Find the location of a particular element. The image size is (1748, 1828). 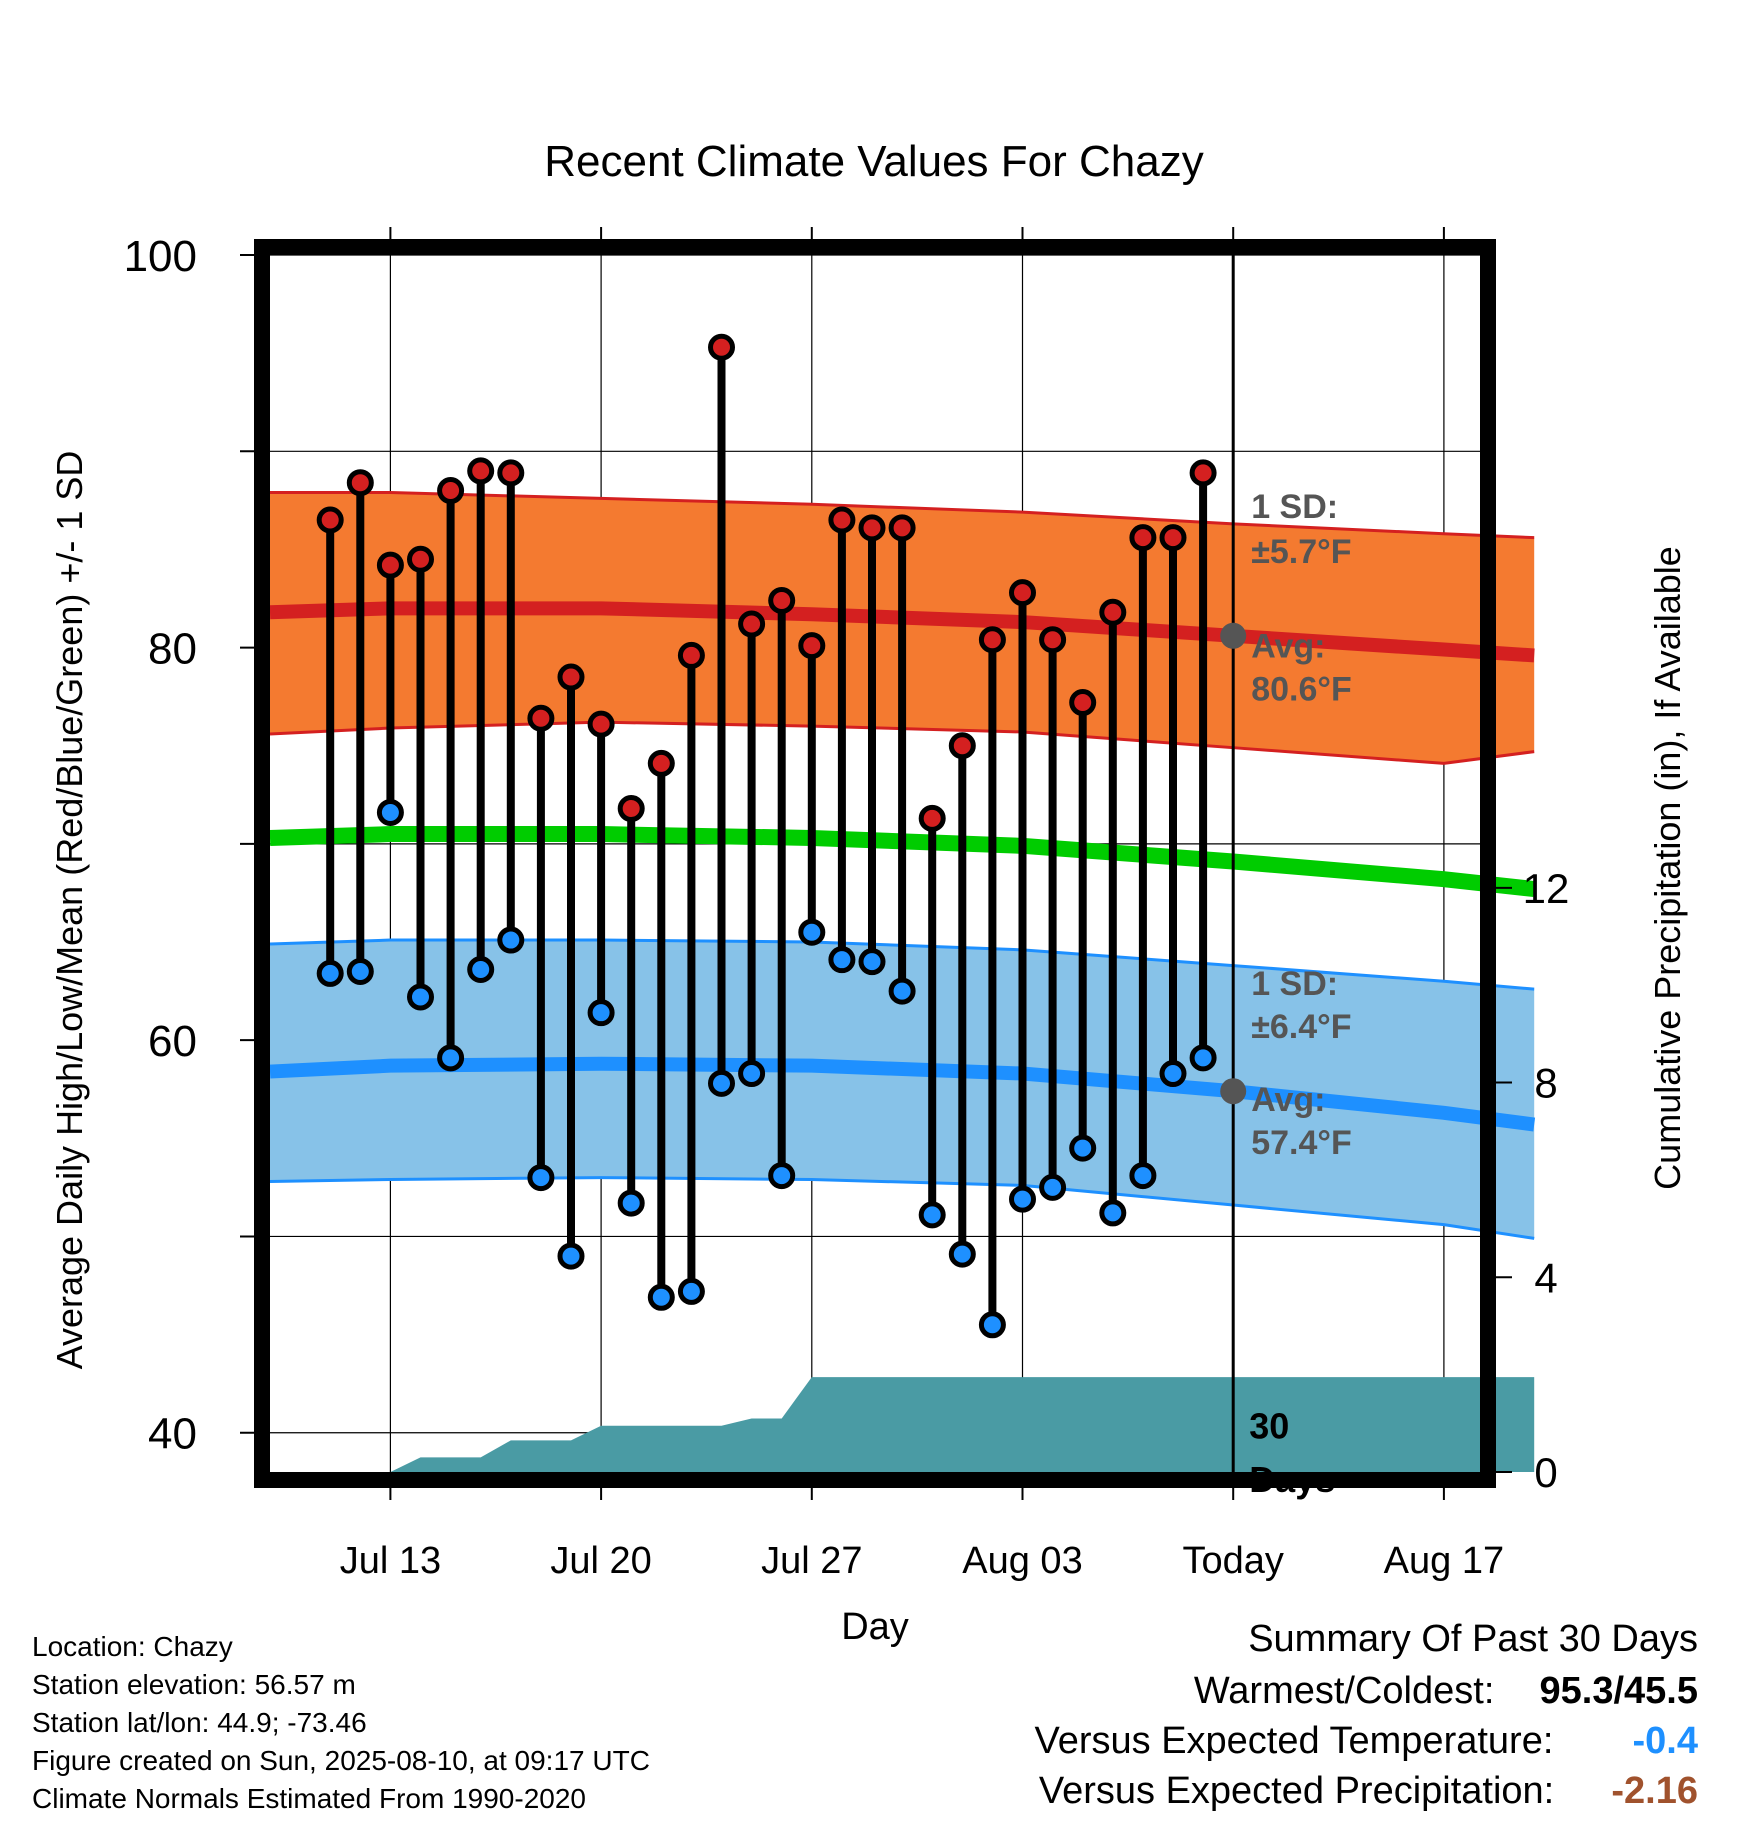

summary-warmest-row: Warmest/Coldest: 95.3/45.5 is located at coordinates (1446, 1691).